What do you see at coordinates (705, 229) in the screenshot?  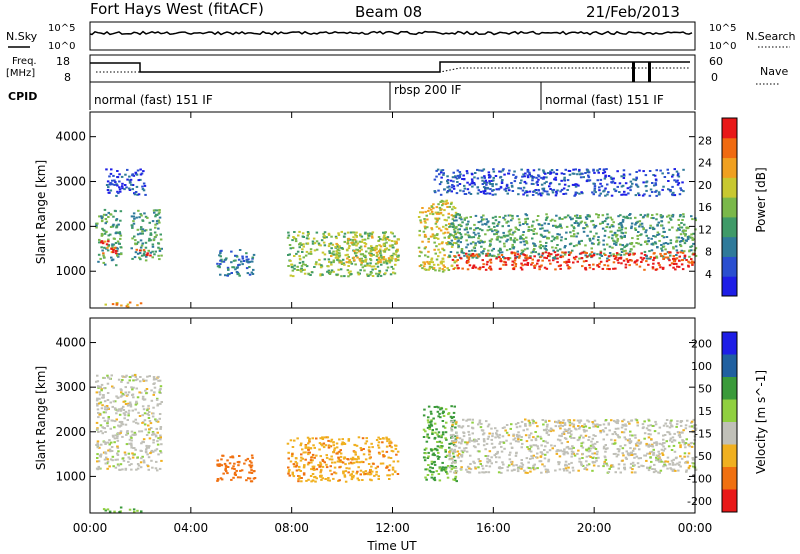 I see `power-cbar-tick: 12` at bounding box center [705, 229].